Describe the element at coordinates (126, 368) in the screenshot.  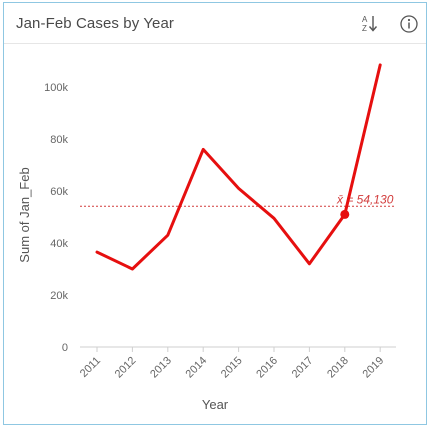
I see `x-tick-label: 2012` at that location.